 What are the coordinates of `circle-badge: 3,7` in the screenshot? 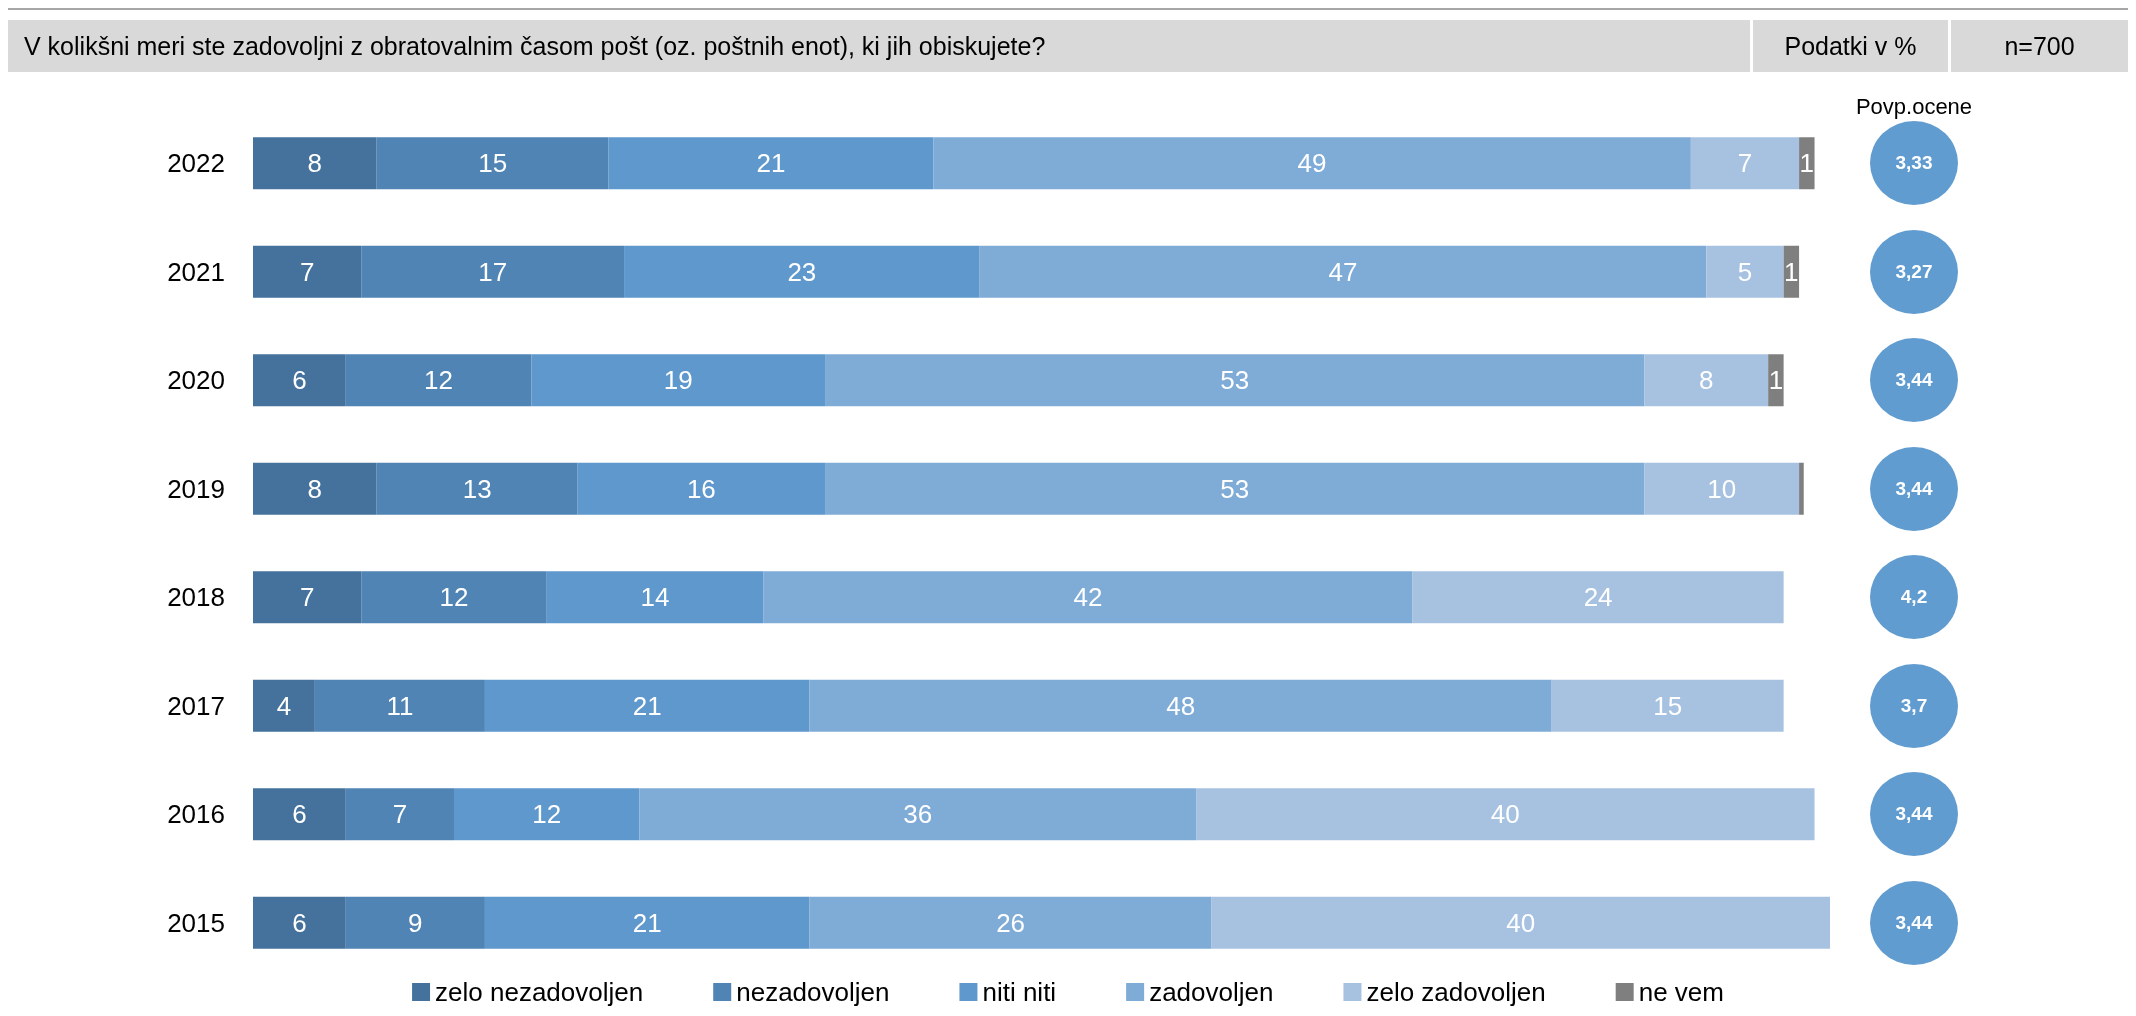 It's located at (1914, 705).